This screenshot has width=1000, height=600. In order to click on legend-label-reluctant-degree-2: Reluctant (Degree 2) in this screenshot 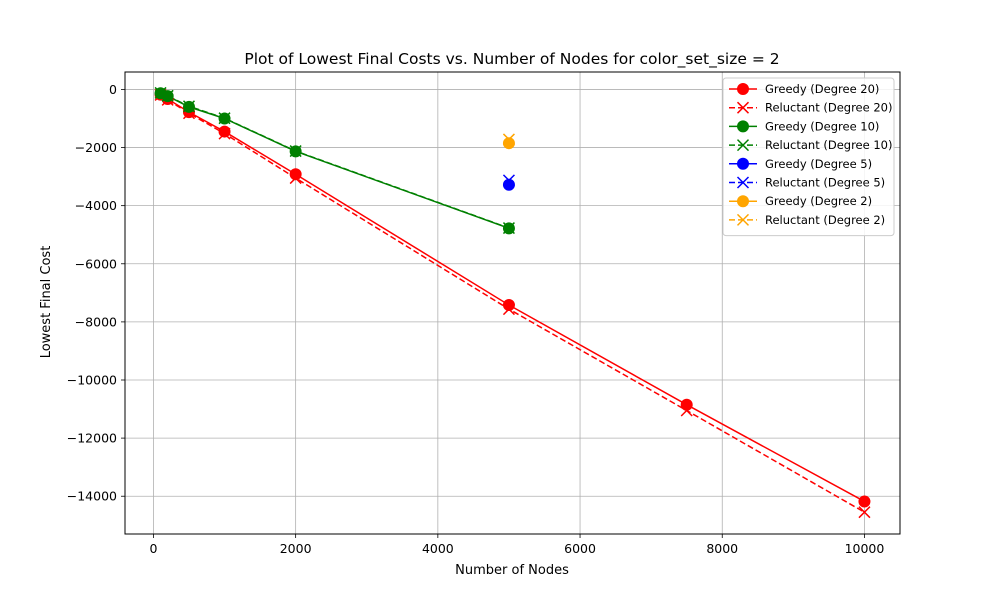, I will do `click(825, 220)`.